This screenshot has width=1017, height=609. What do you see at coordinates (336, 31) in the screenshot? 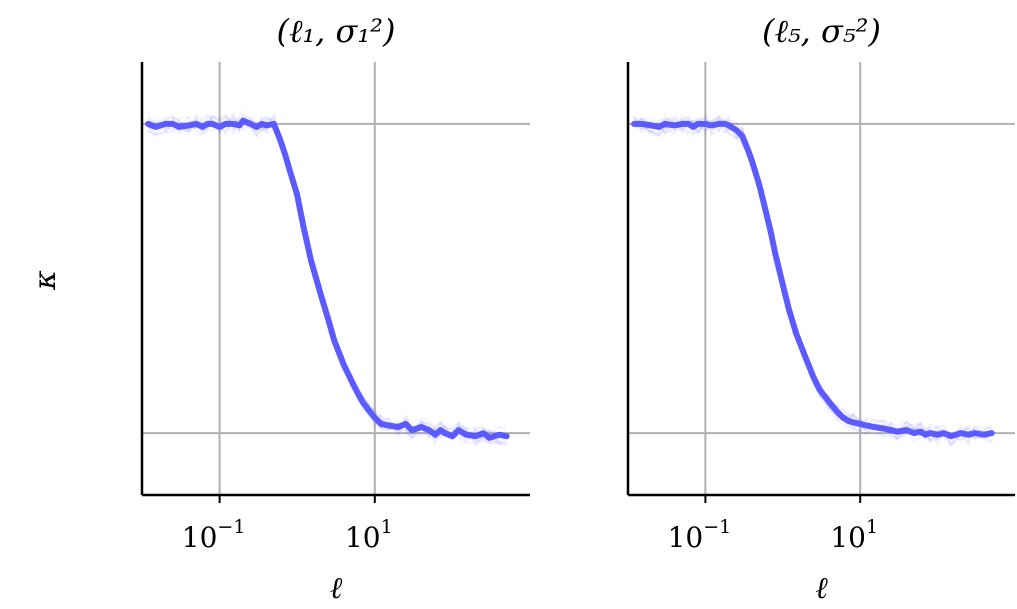
I see `panel-title: (ℓ₁, σ₁²)` at bounding box center [336, 31].